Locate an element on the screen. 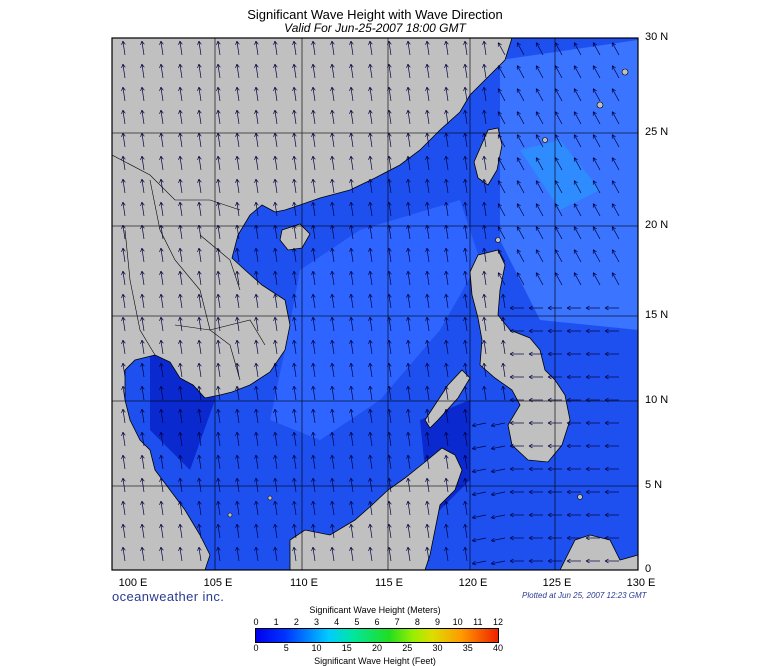 This screenshot has width=775, height=666. feet-tick-label: 25 is located at coordinates (407, 648).